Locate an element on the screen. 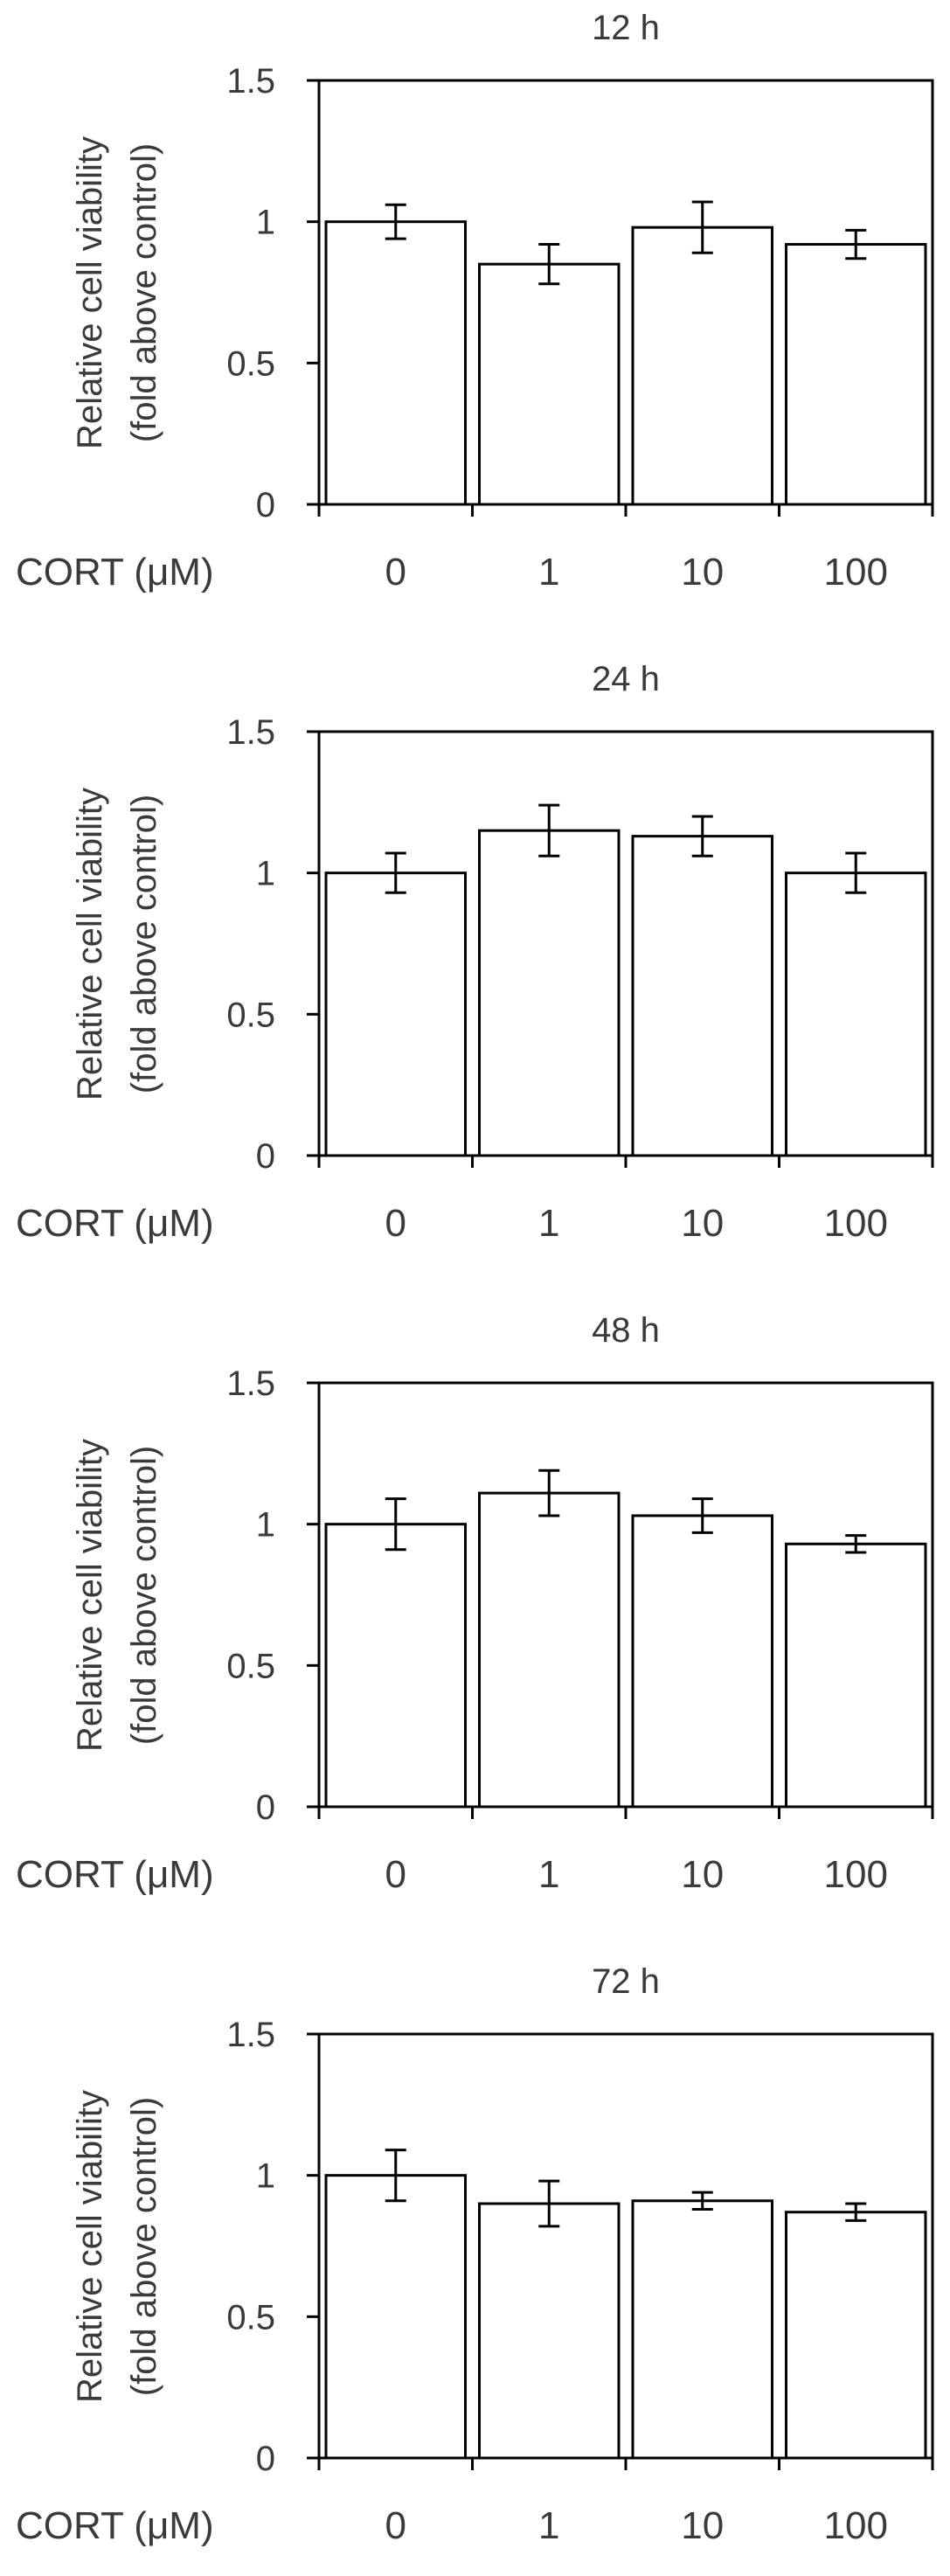  chart-title: 48 h is located at coordinates (626, 1330).